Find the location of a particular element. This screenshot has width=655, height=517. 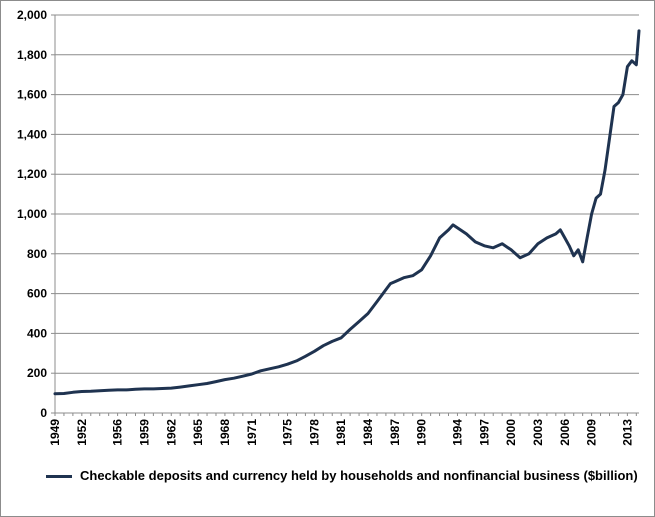

y-tick-label: 1,000 is located at coordinates (32, 214).